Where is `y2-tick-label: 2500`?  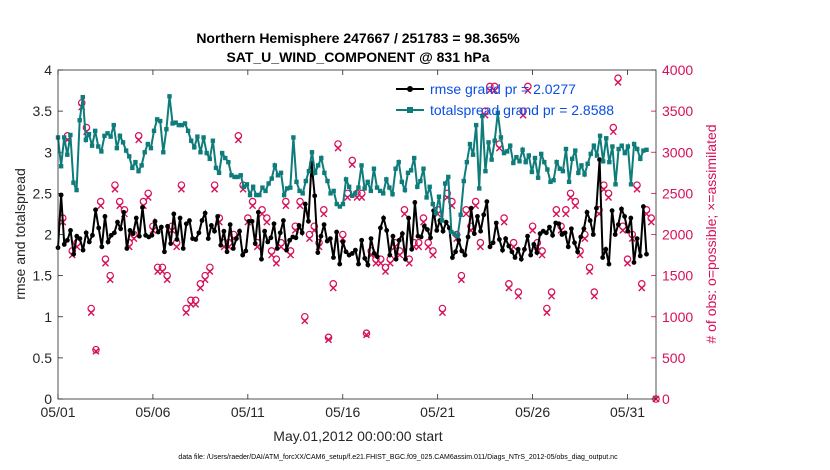
y2-tick-label: 2500 is located at coordinates (677, 193).